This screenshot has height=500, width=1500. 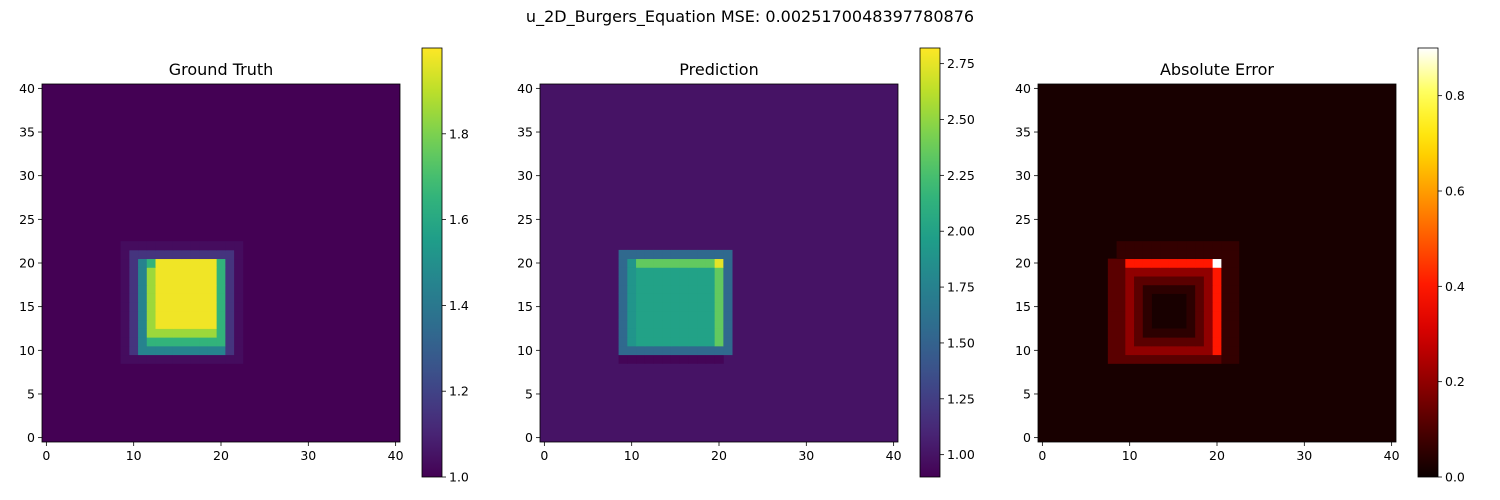 I want to click on y-tick-label: 0, so click(x=529, y=437).